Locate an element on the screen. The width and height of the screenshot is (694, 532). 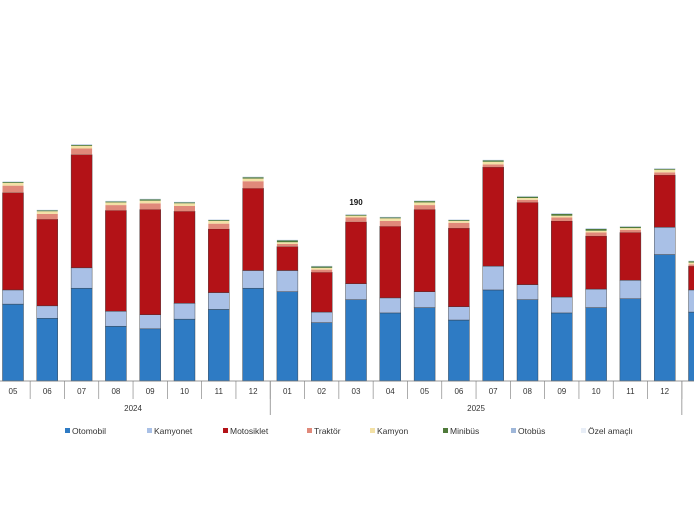
x-tick-label: 10 is located at coordinates (596, 391).